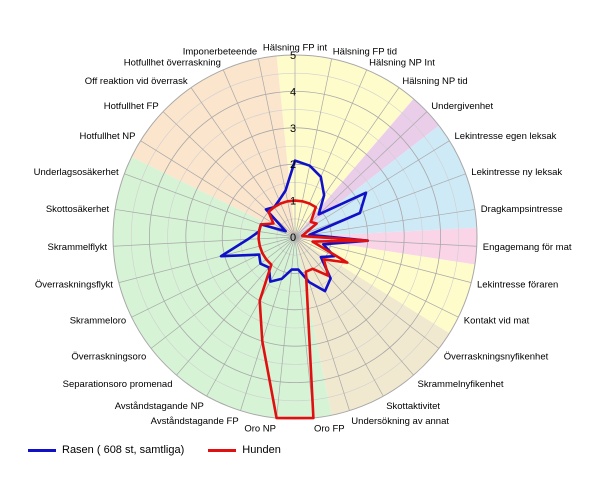 The height and width of the screenshot is (480, 600). I want to click on category-label-28: Off reaktion vid överrask, so click(136, 81).